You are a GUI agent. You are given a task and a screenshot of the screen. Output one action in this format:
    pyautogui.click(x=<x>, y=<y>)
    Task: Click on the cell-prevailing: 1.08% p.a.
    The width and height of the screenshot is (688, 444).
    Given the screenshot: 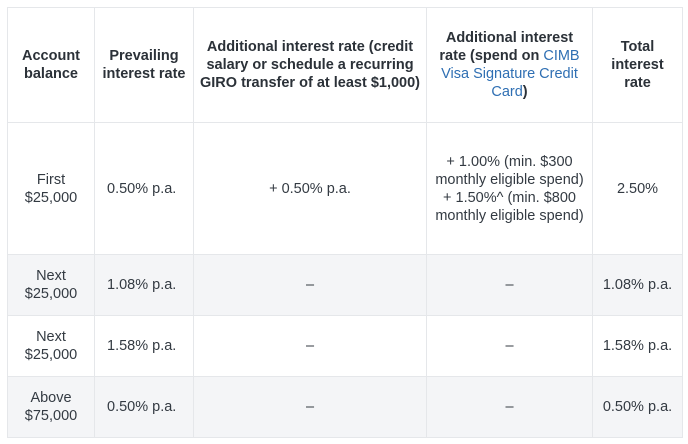 What is the action you would take?
    pyautogui.click(x=144, y=285)
    